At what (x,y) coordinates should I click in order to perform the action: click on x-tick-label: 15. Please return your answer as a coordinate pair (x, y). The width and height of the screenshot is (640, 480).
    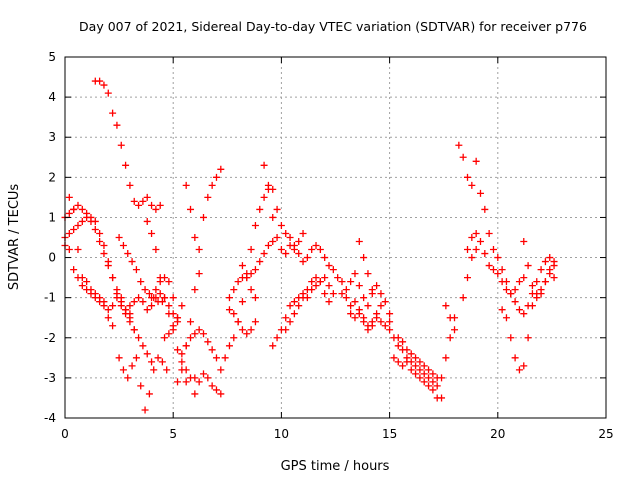
    Looking at the image, I should click on (389, 434).